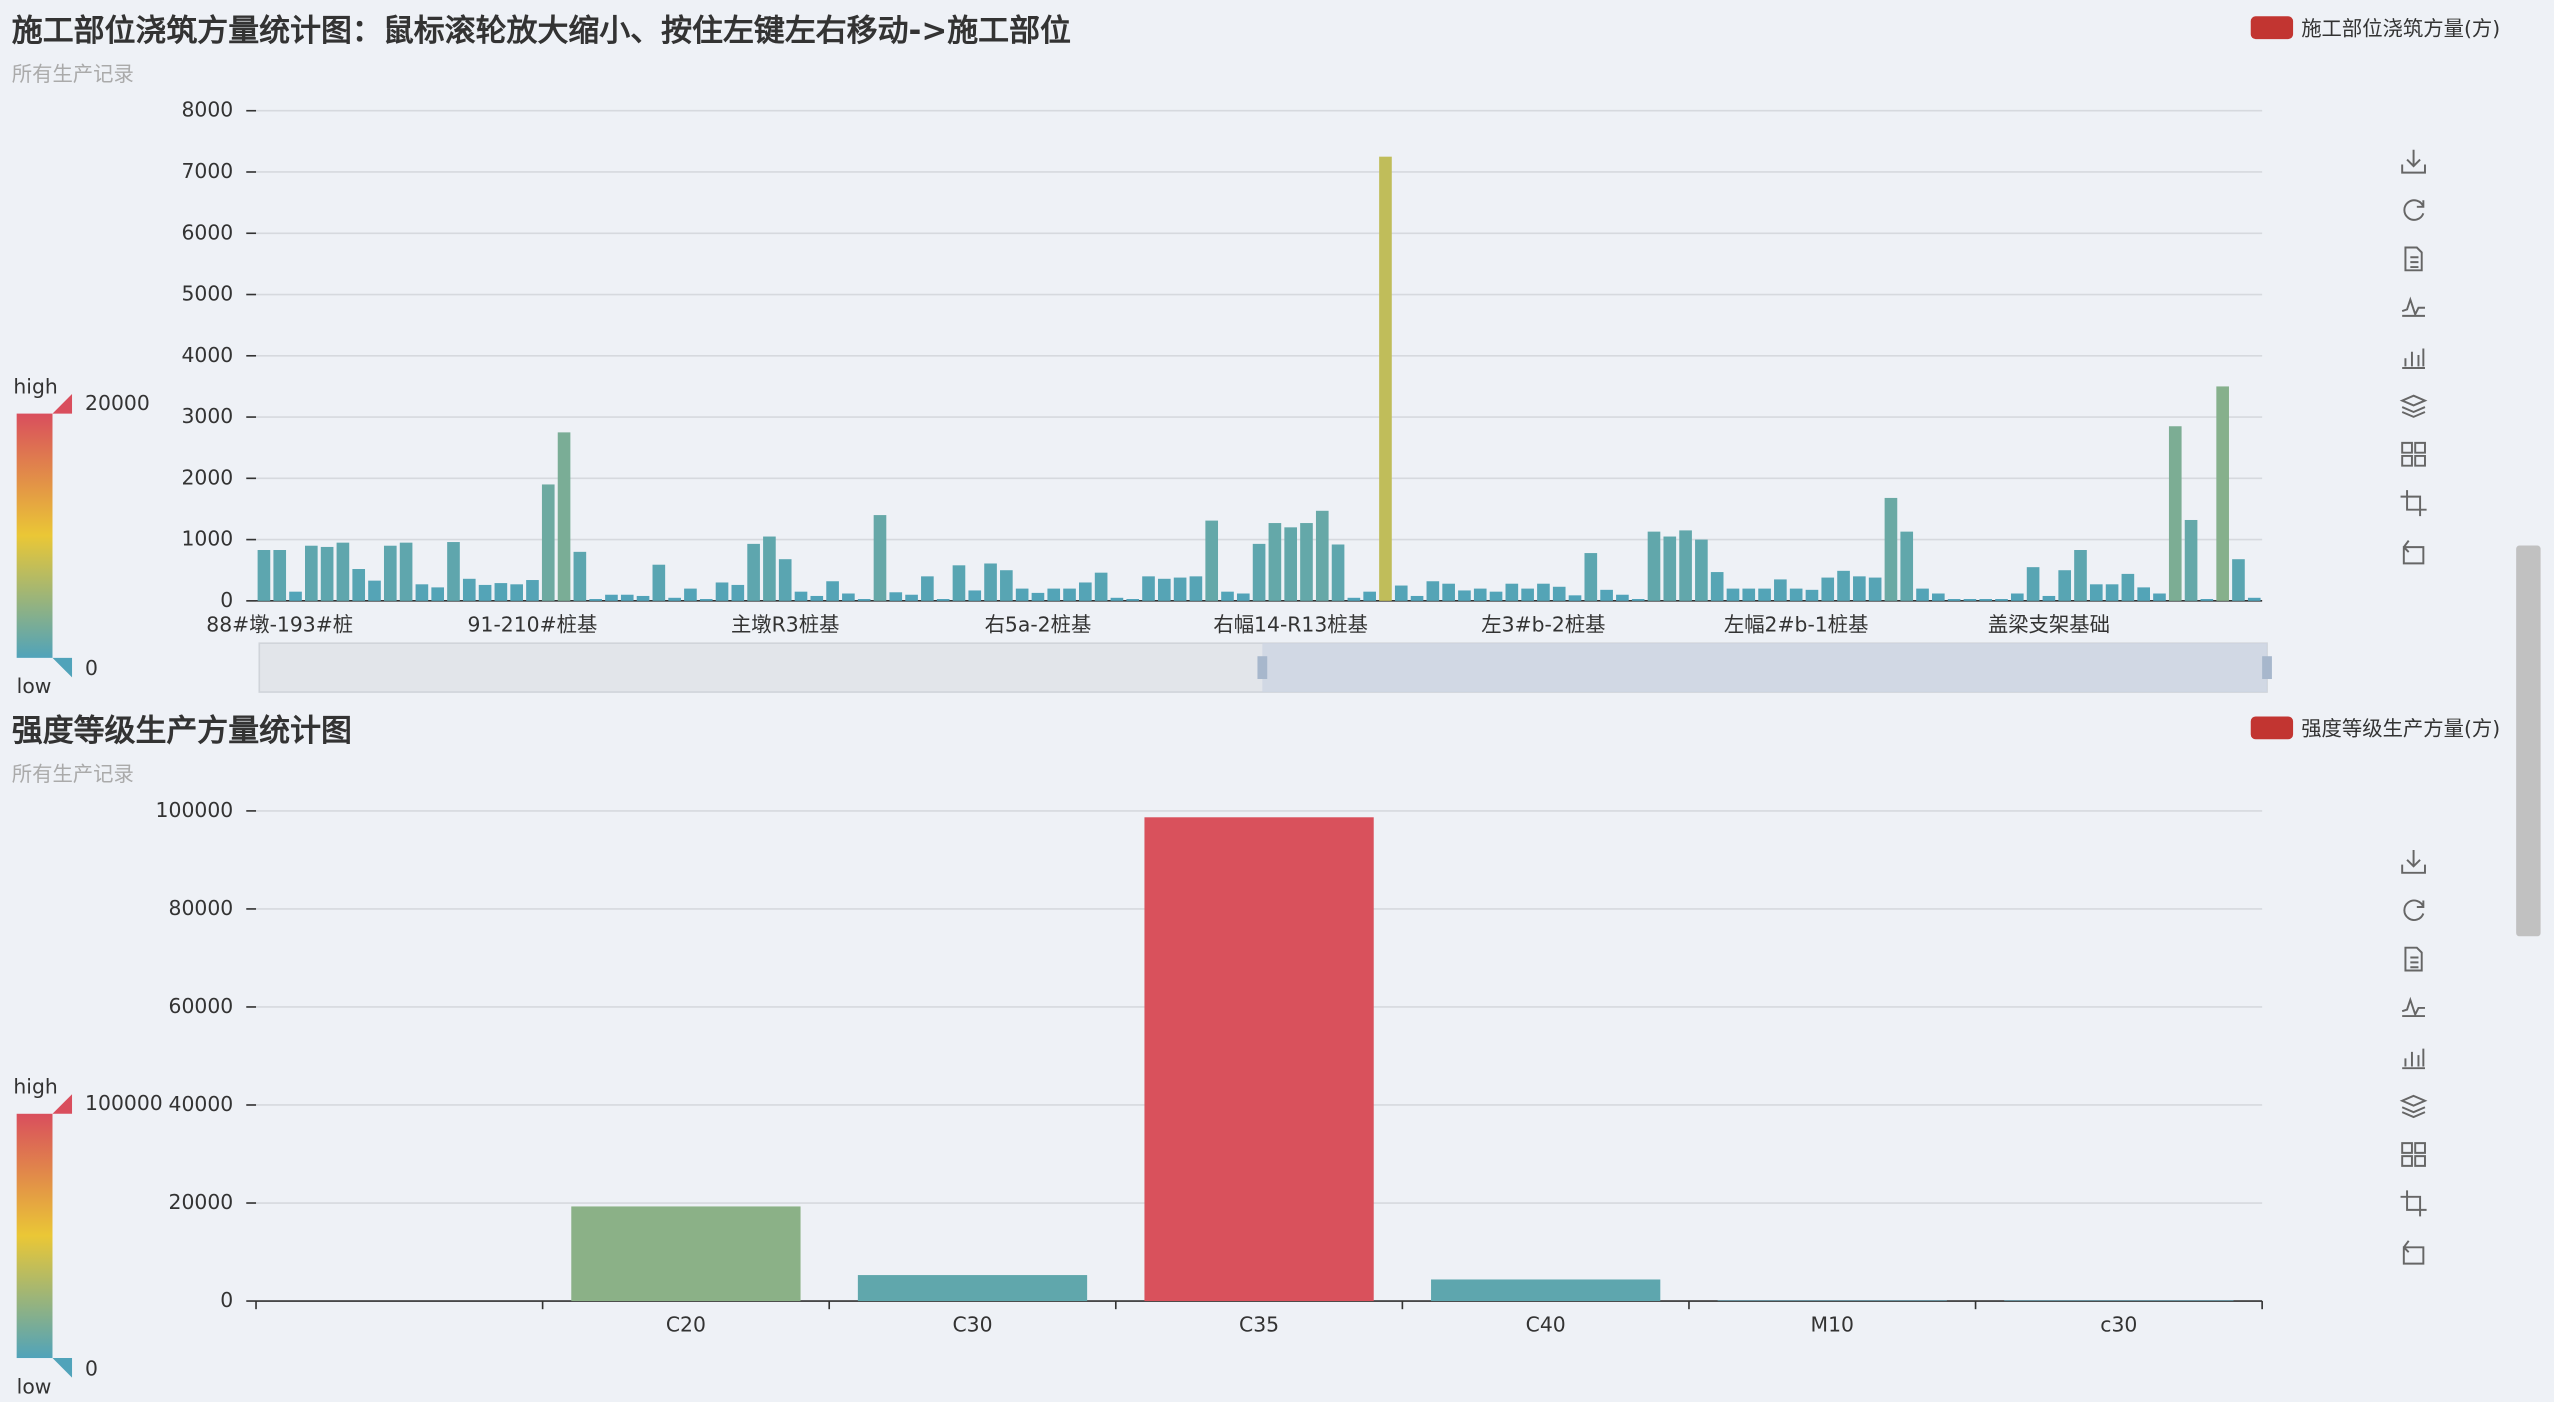  I want to click on visual-map-bar, so click(34, 535).